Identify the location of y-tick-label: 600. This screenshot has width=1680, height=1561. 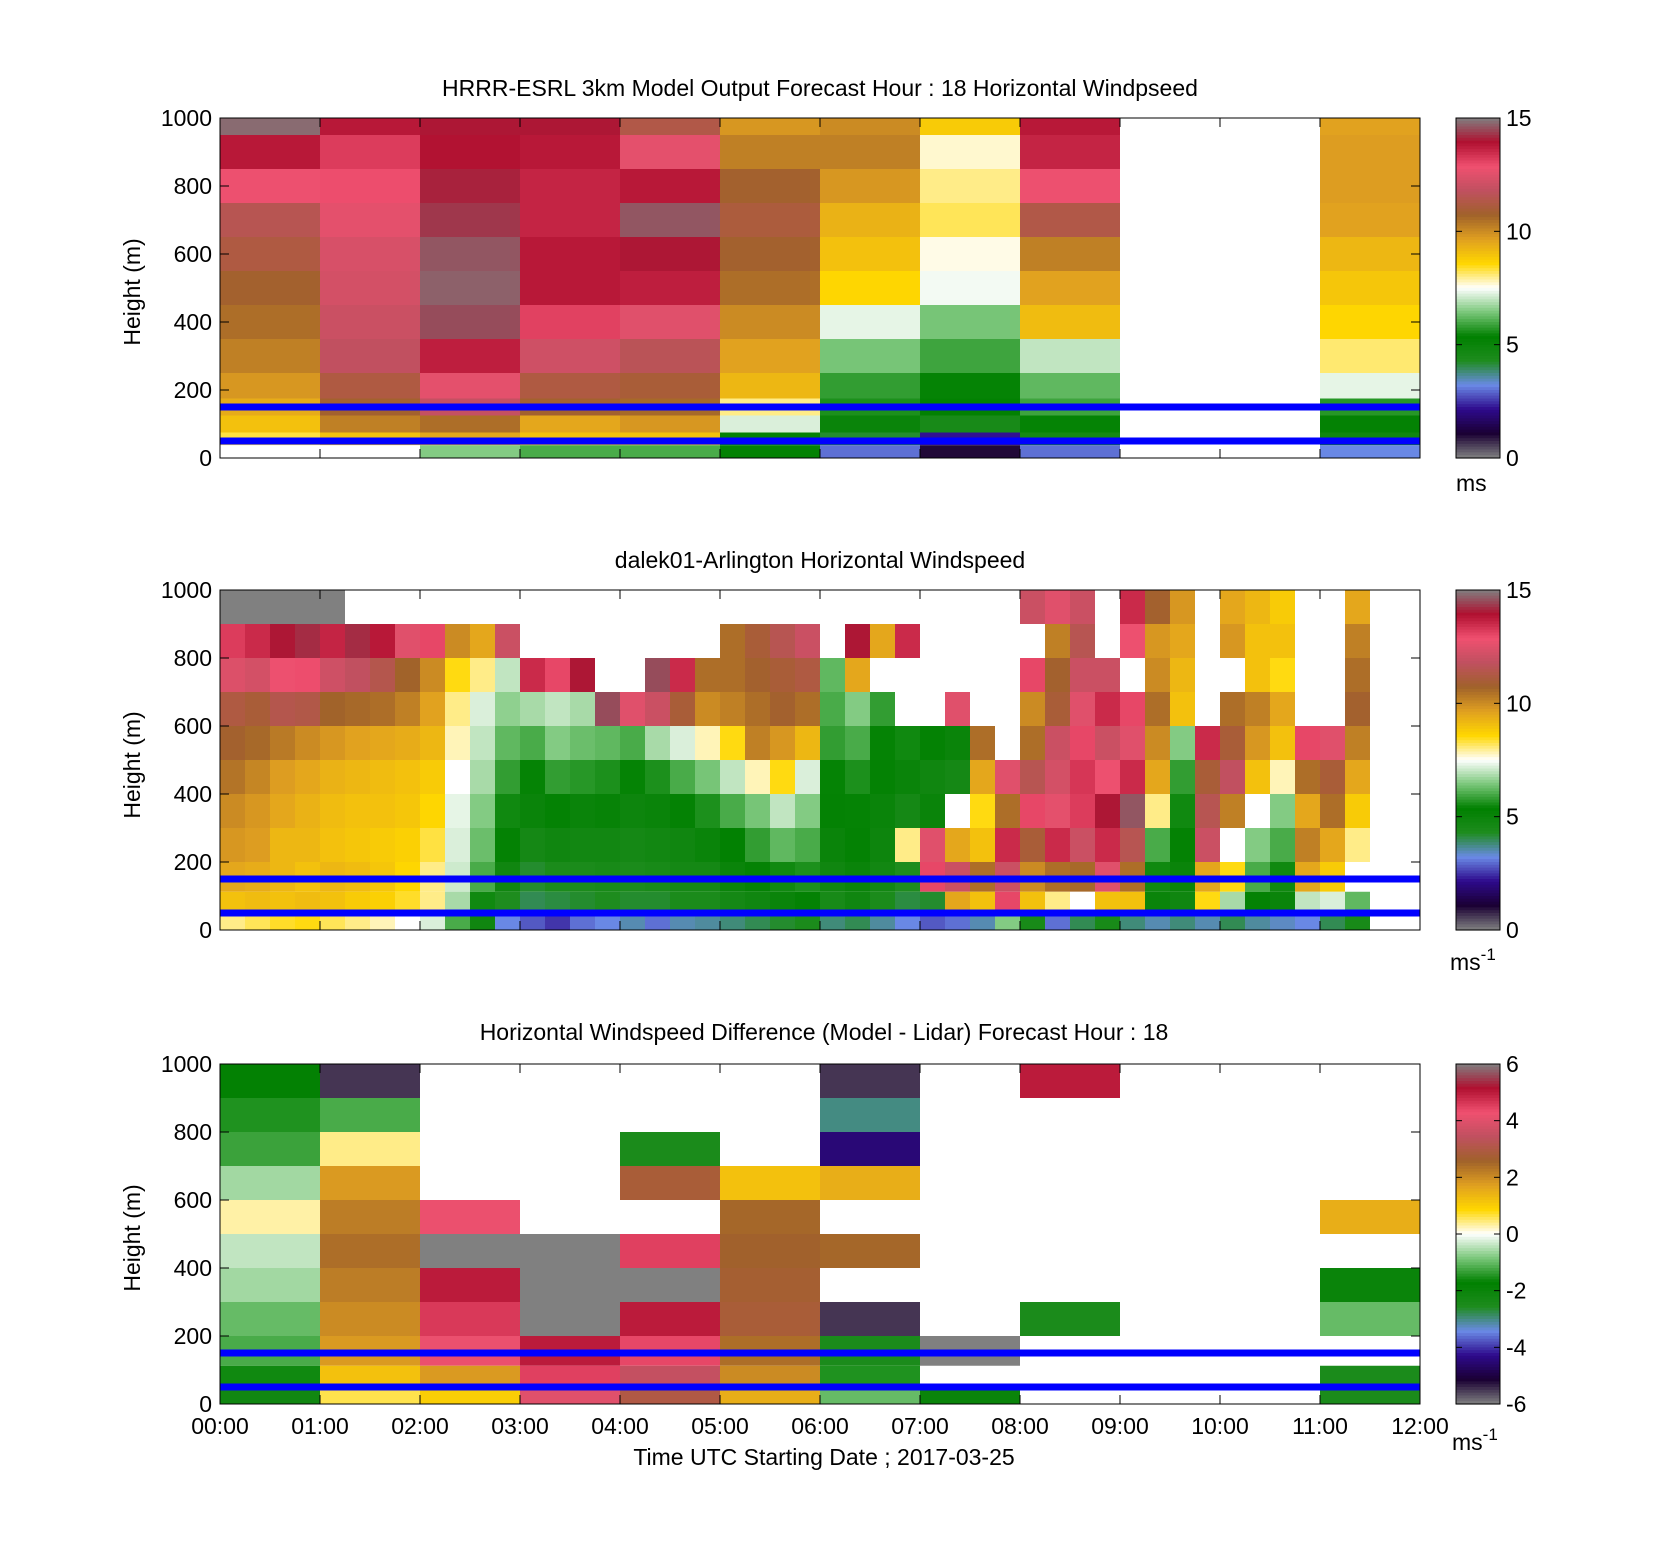
(193, 1200).